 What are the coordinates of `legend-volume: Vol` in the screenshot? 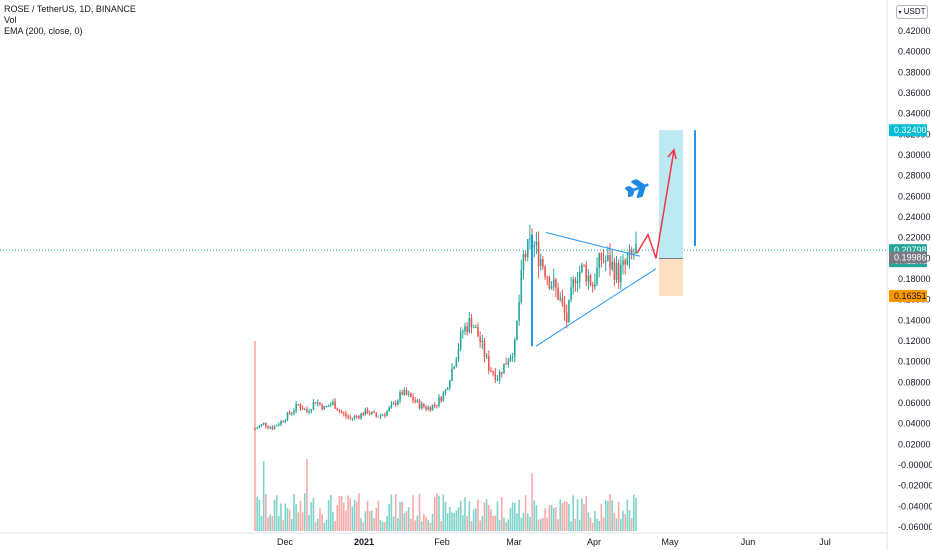 It's located at (10, 20).